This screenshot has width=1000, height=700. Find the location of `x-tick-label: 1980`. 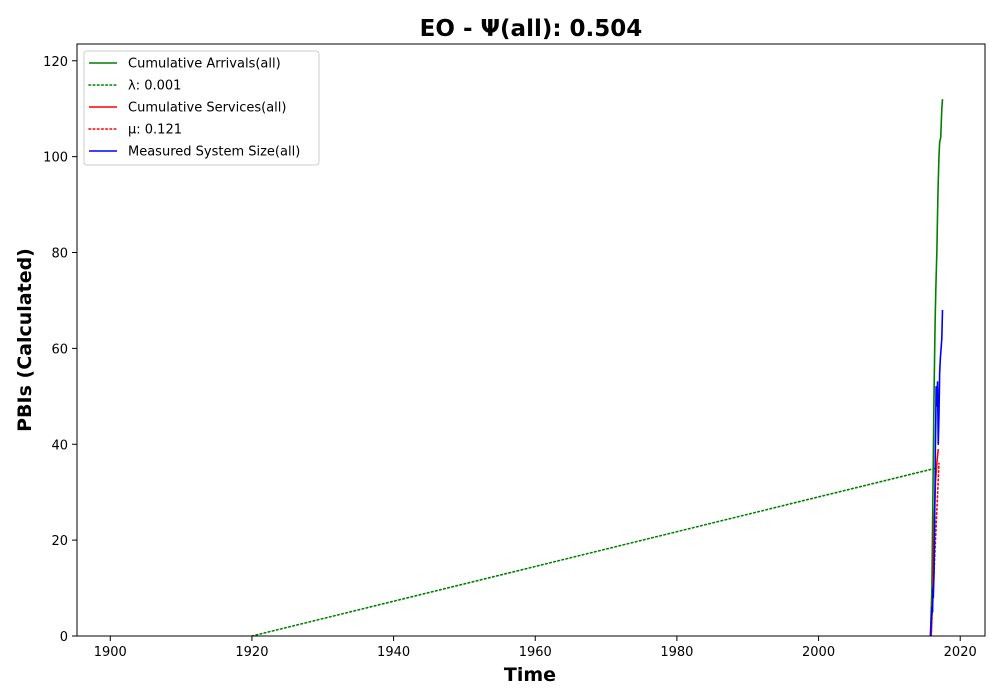

x-tick-label: 1980 is located at coordinates (676, 652).